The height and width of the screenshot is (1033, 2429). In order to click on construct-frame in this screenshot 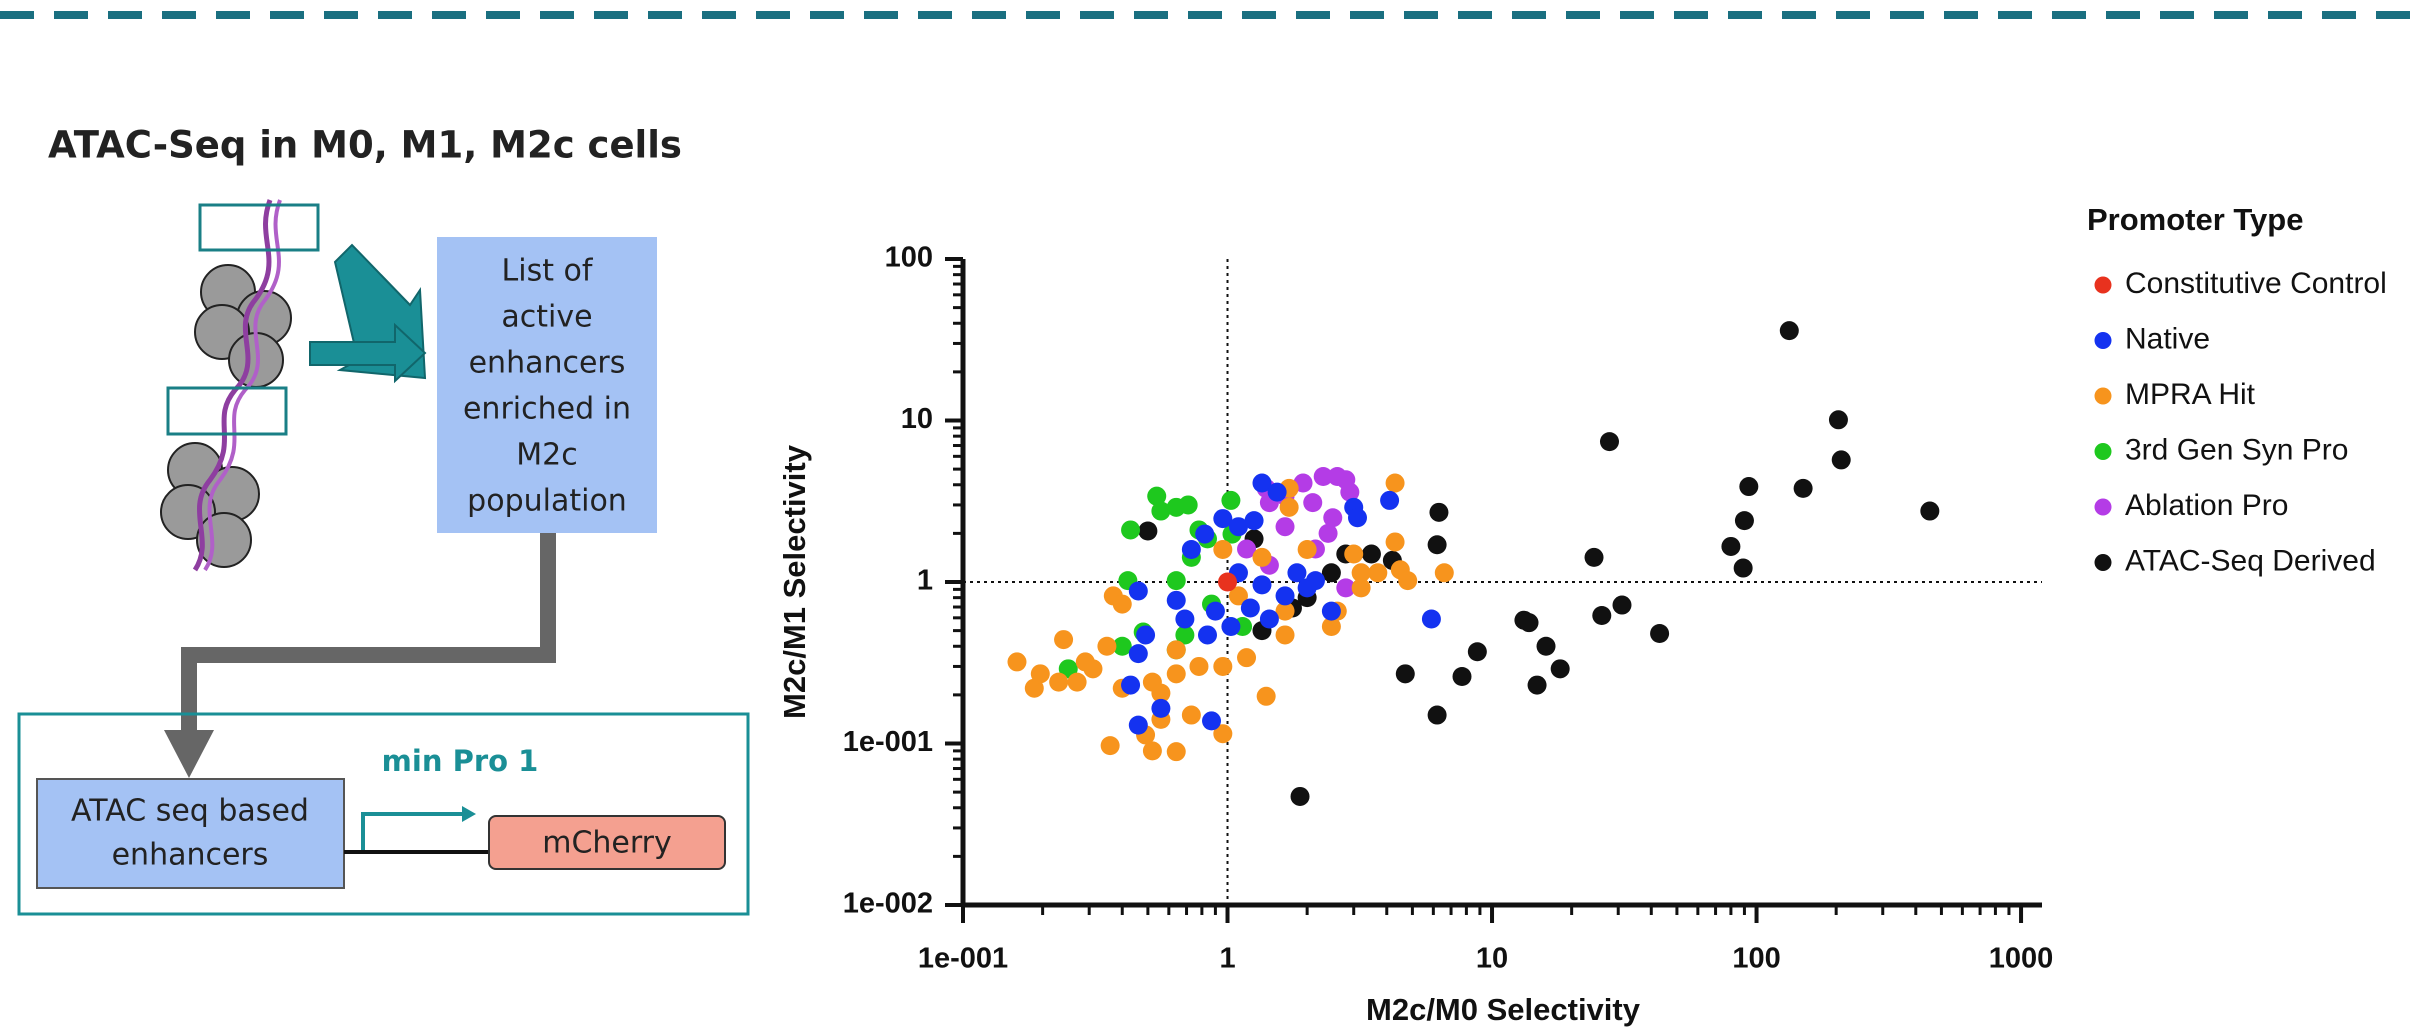, I will do `click(383, 814)`.